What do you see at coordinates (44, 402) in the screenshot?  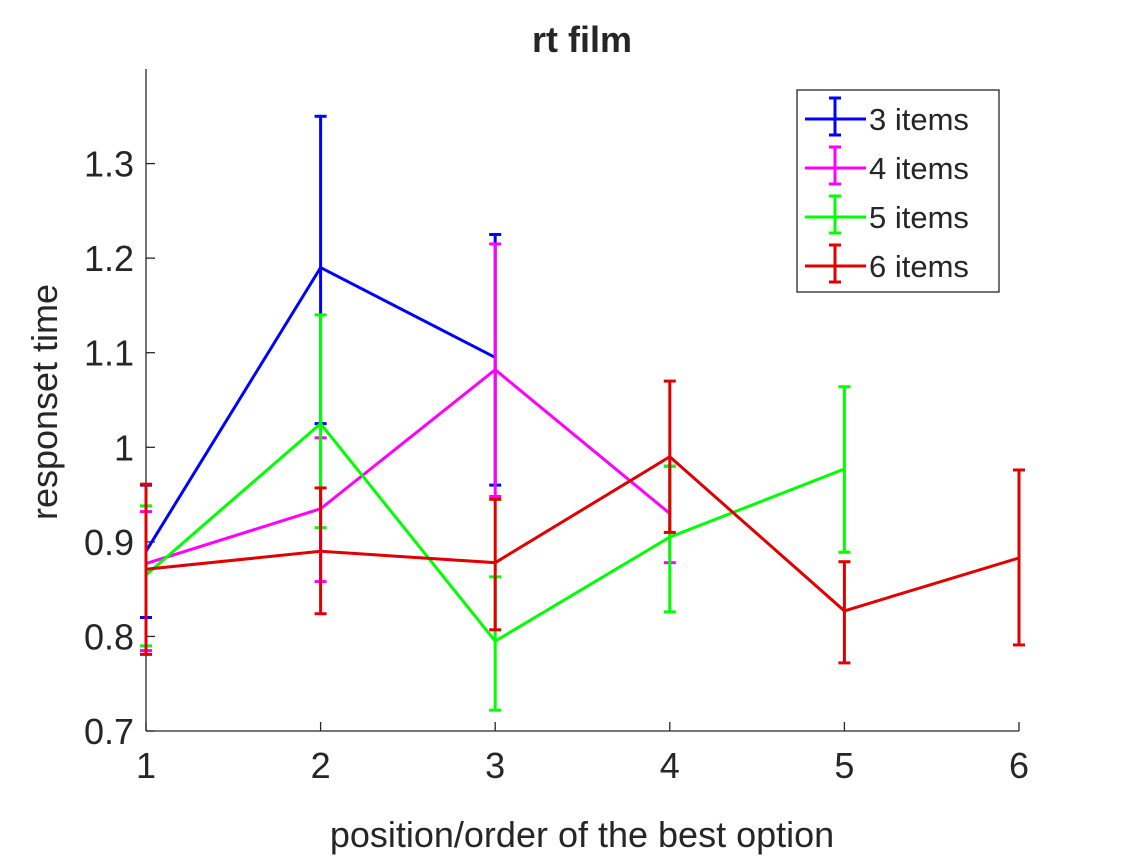 I see `y-axis-label: responset time` at bounding box center [44, 402].